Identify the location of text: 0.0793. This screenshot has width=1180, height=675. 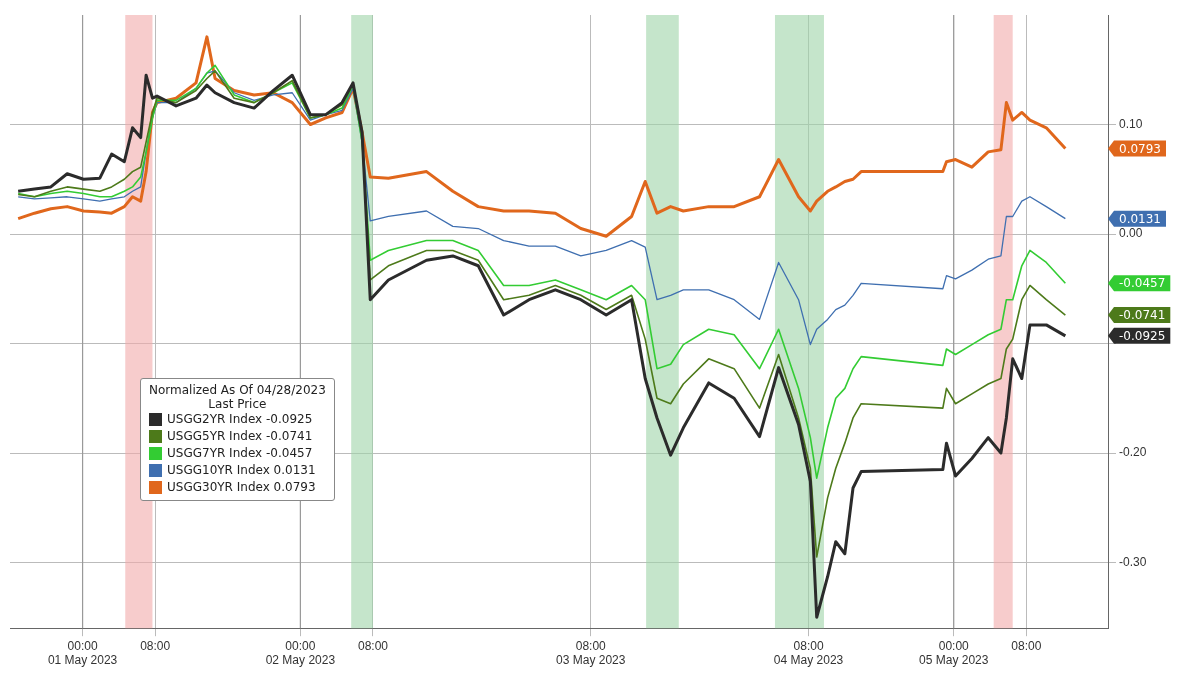
(1140, 148).